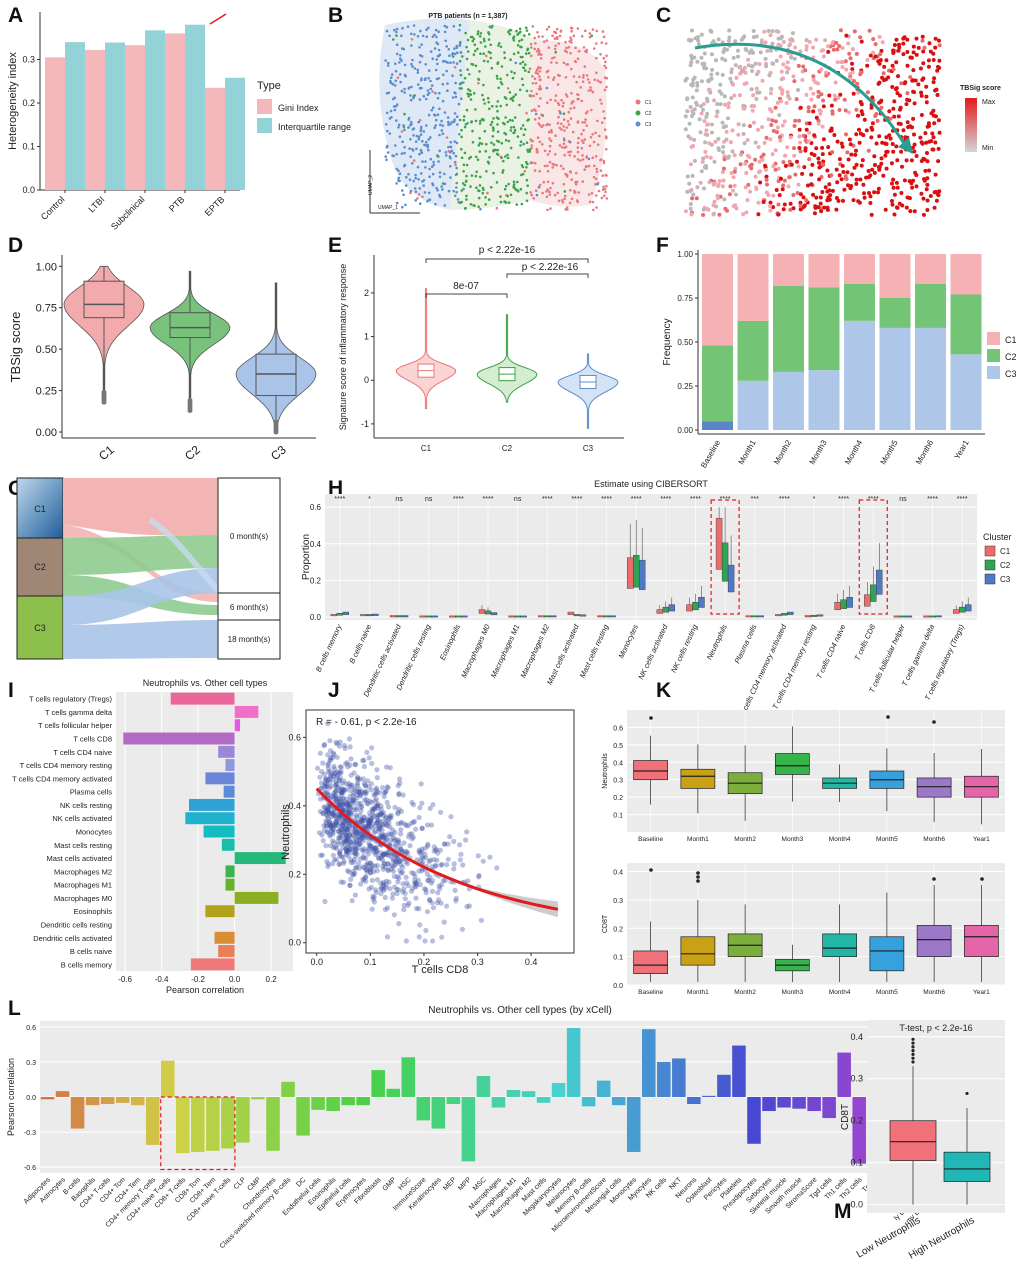 The height and width of the screenshot is (1263, 1020). What do you see at coordinates (450, 1184) in the screenshot?
I see `x-tick-label: MEP` at bounding box center [450, 1184].